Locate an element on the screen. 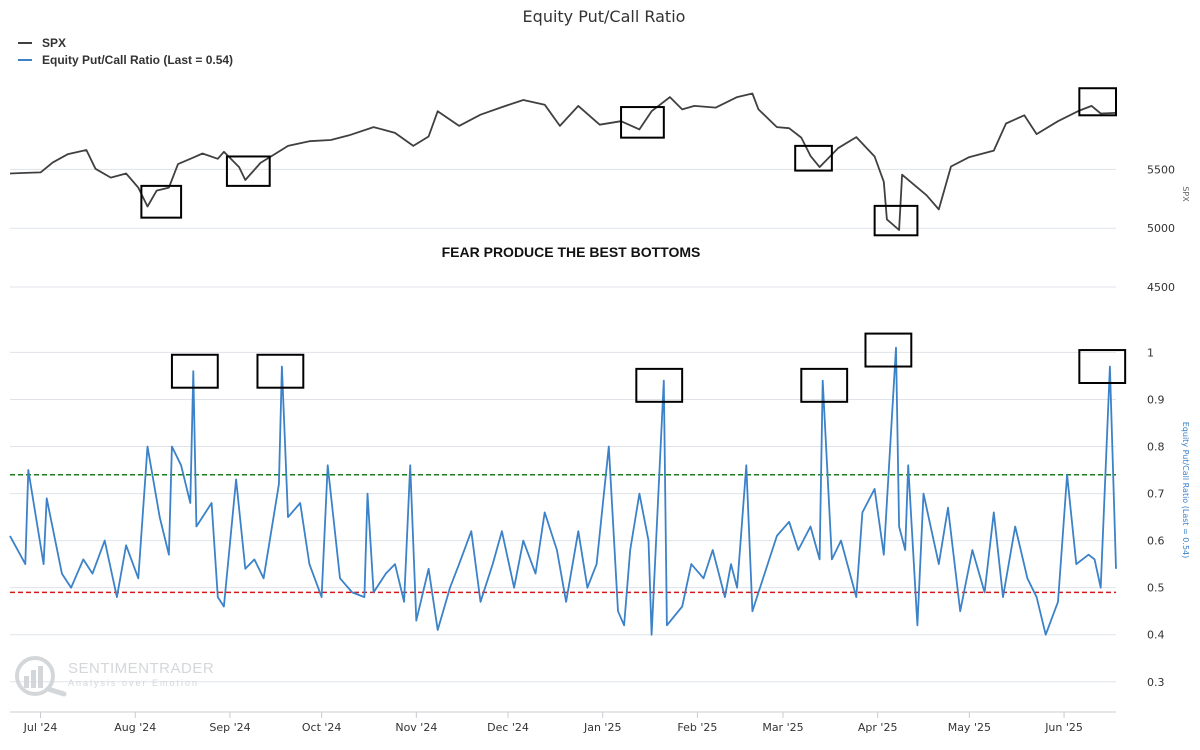 The image size is (1200, 750). x-tick-label: Aug '24 is located at coordinates (135, 727).